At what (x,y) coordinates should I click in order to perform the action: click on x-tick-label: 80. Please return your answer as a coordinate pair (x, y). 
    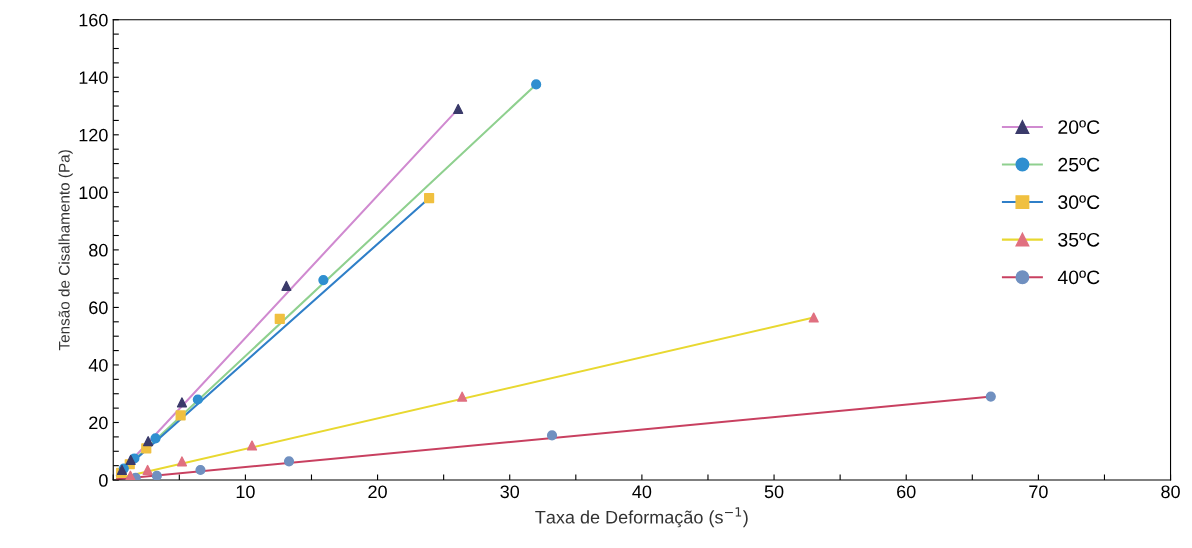
    Looking at the image, I should click on (1170, 492).